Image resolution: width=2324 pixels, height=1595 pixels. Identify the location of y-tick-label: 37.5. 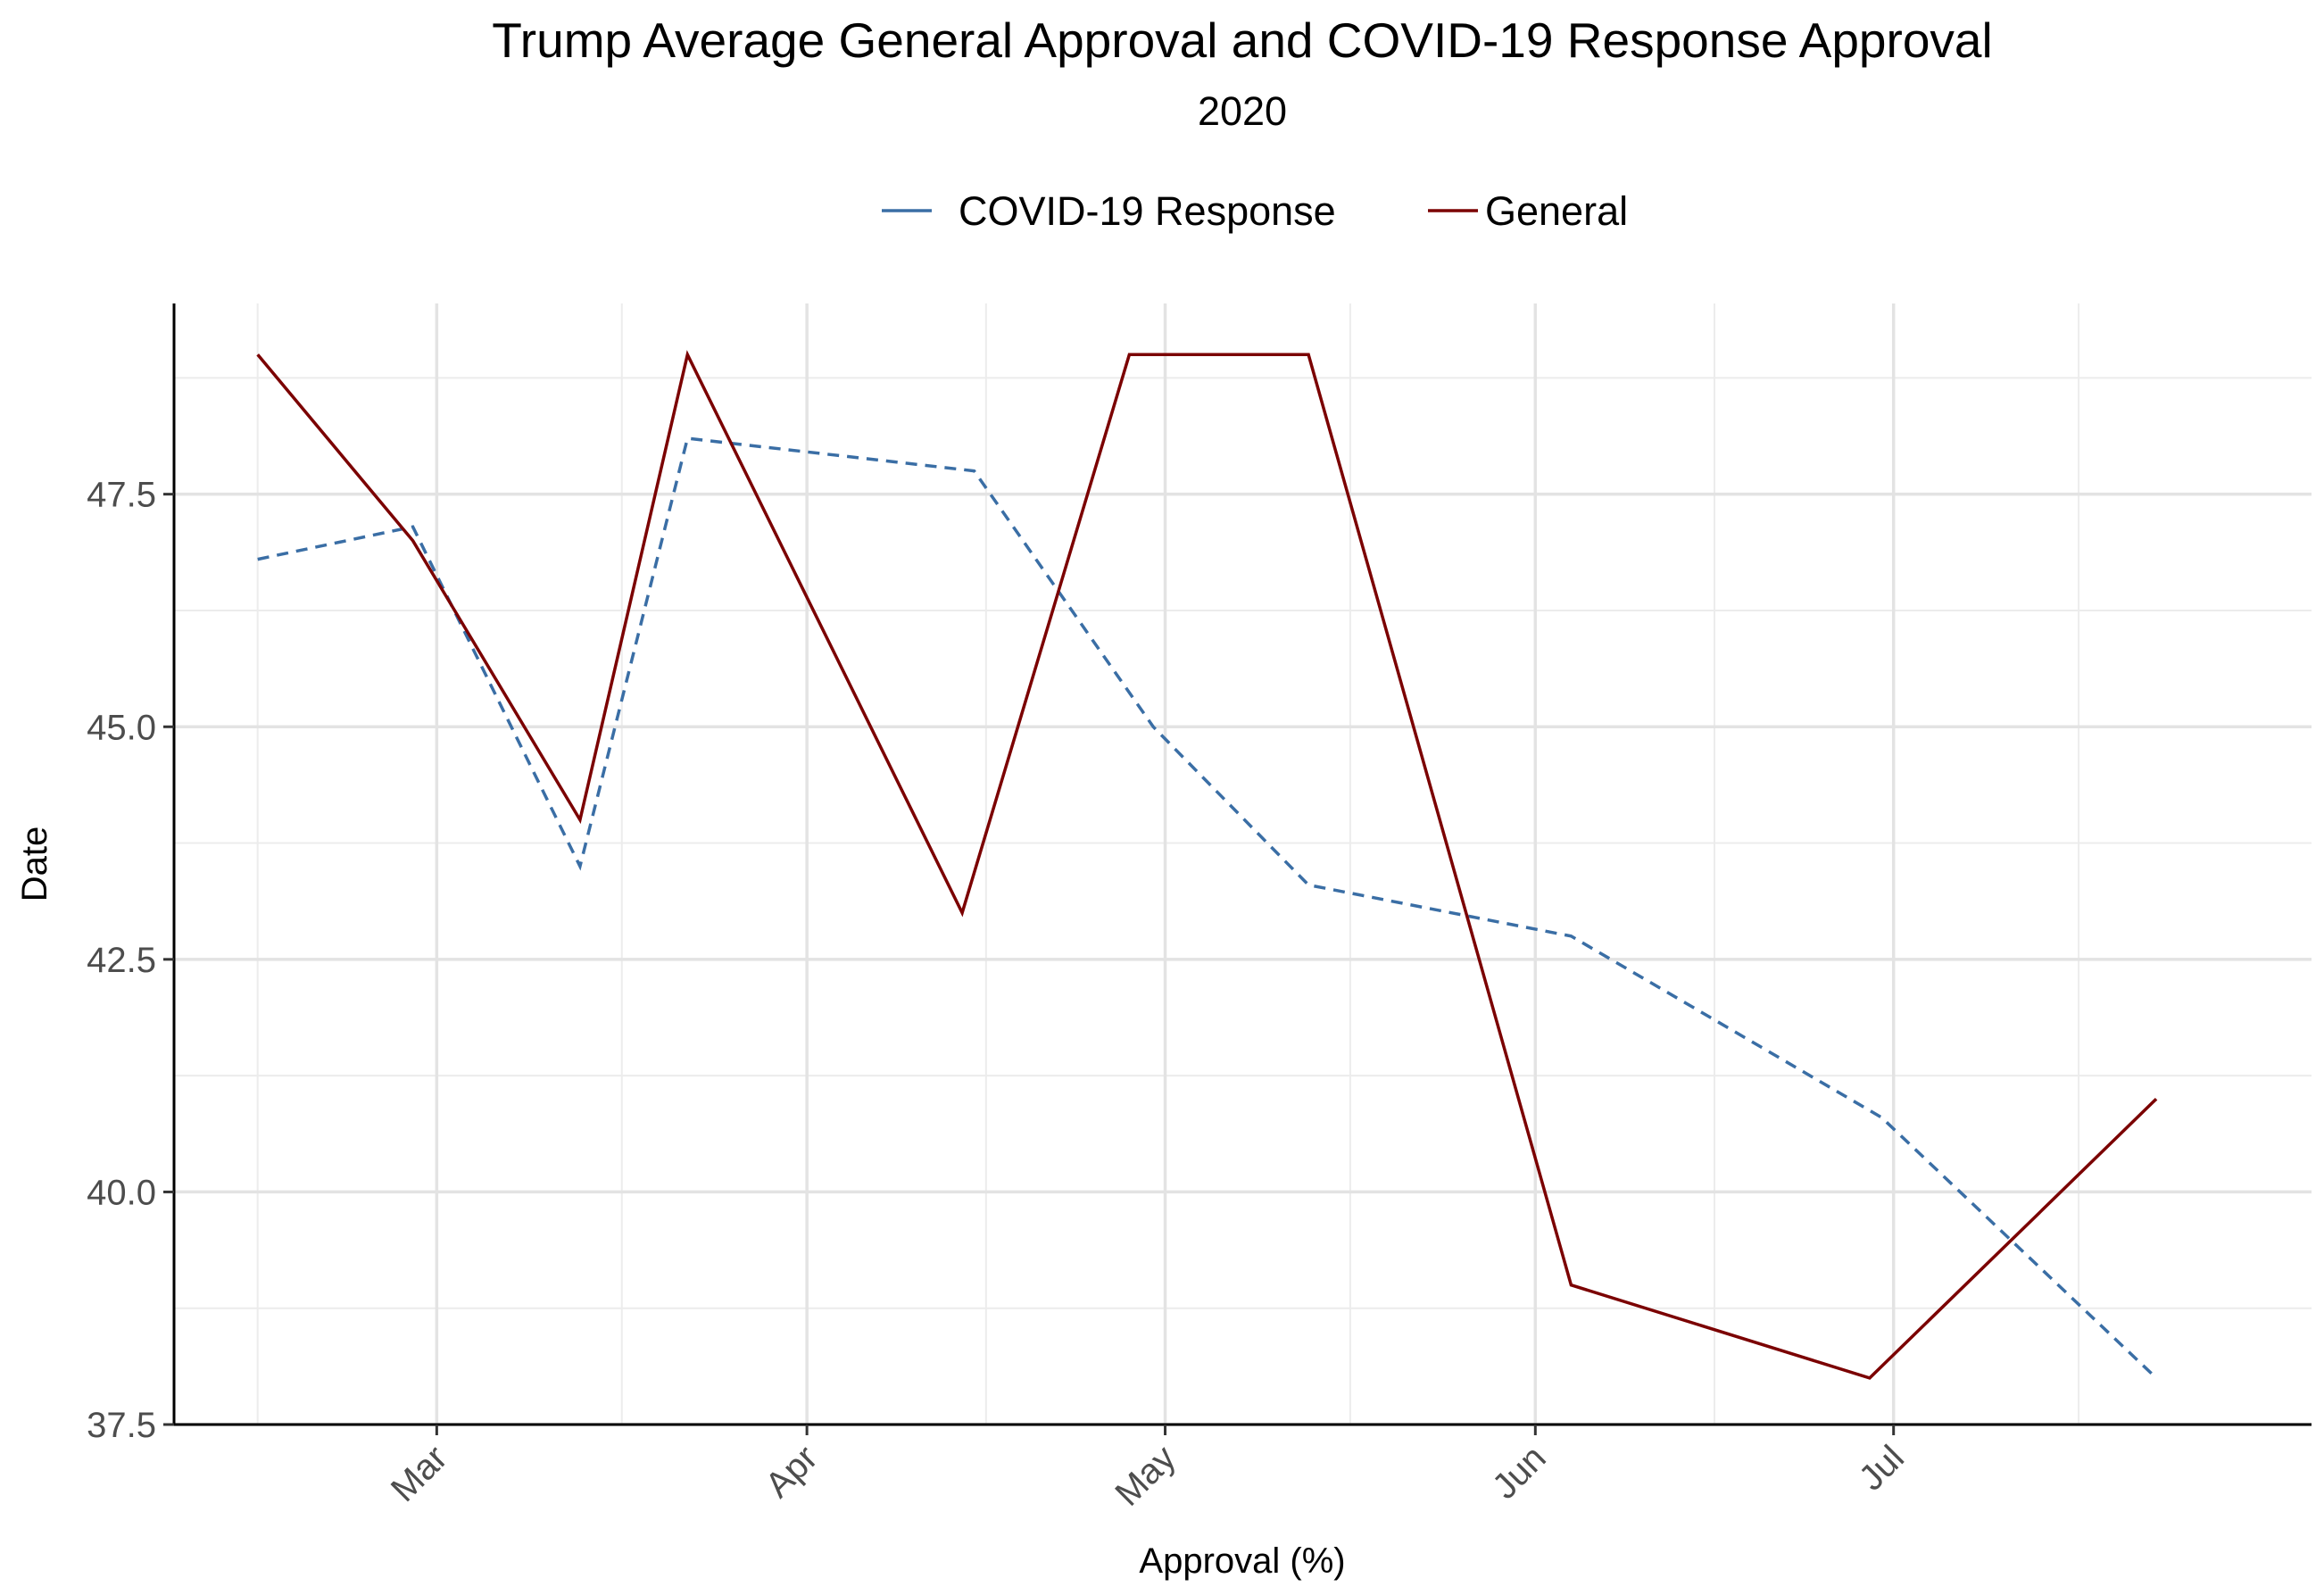
(121, 1425).